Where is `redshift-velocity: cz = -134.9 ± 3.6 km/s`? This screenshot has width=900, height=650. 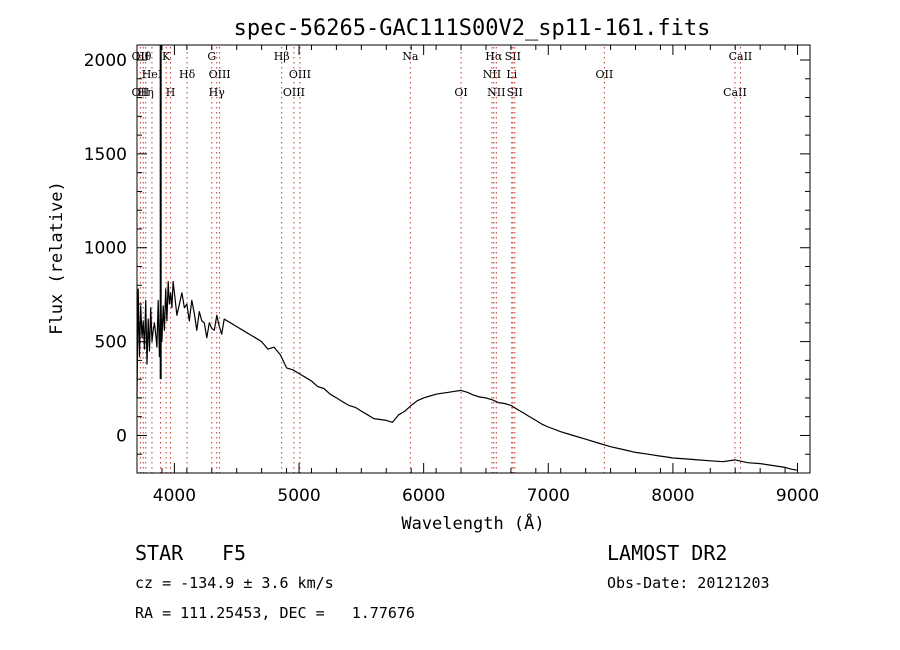
redshift-velocity: cz = -134.9 ± 3.6 km/s is located at coordinates (234, 583).